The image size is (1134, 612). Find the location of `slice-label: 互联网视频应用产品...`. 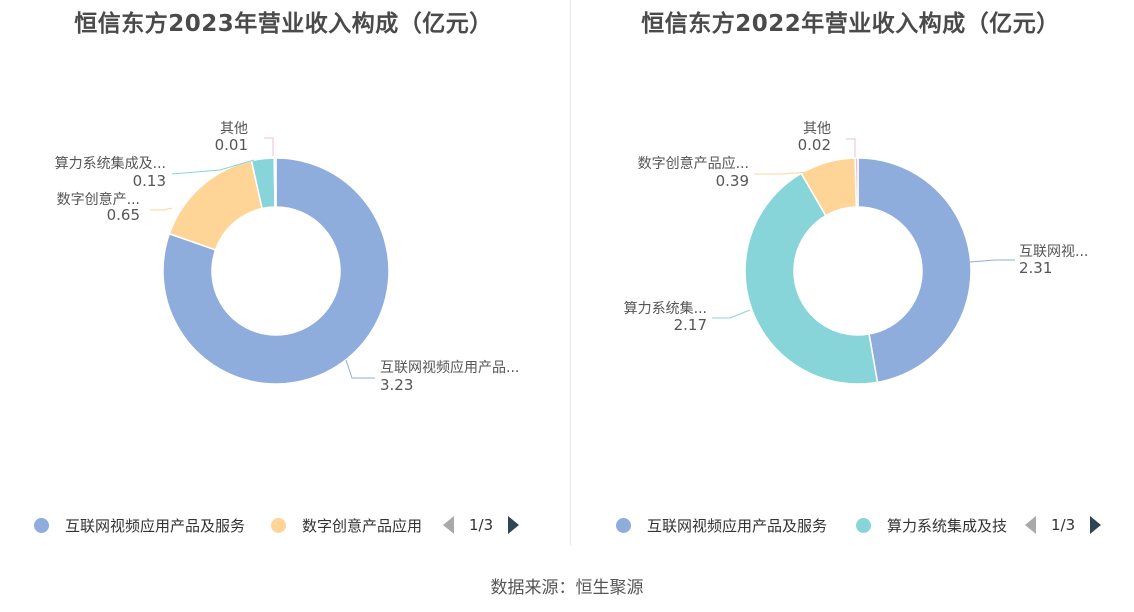

slice-label: 互联网视频应用产品... is located at coordinates (449, 367).